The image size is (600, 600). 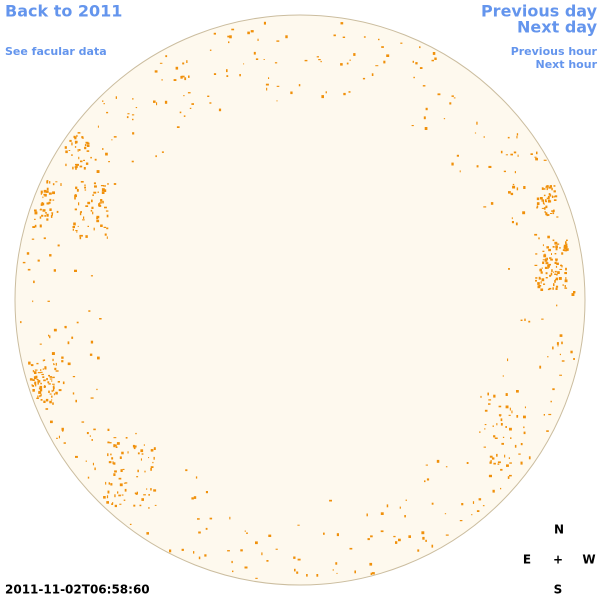 I want to click on next-hour-link: Next hour, so click(x=567, y=64).